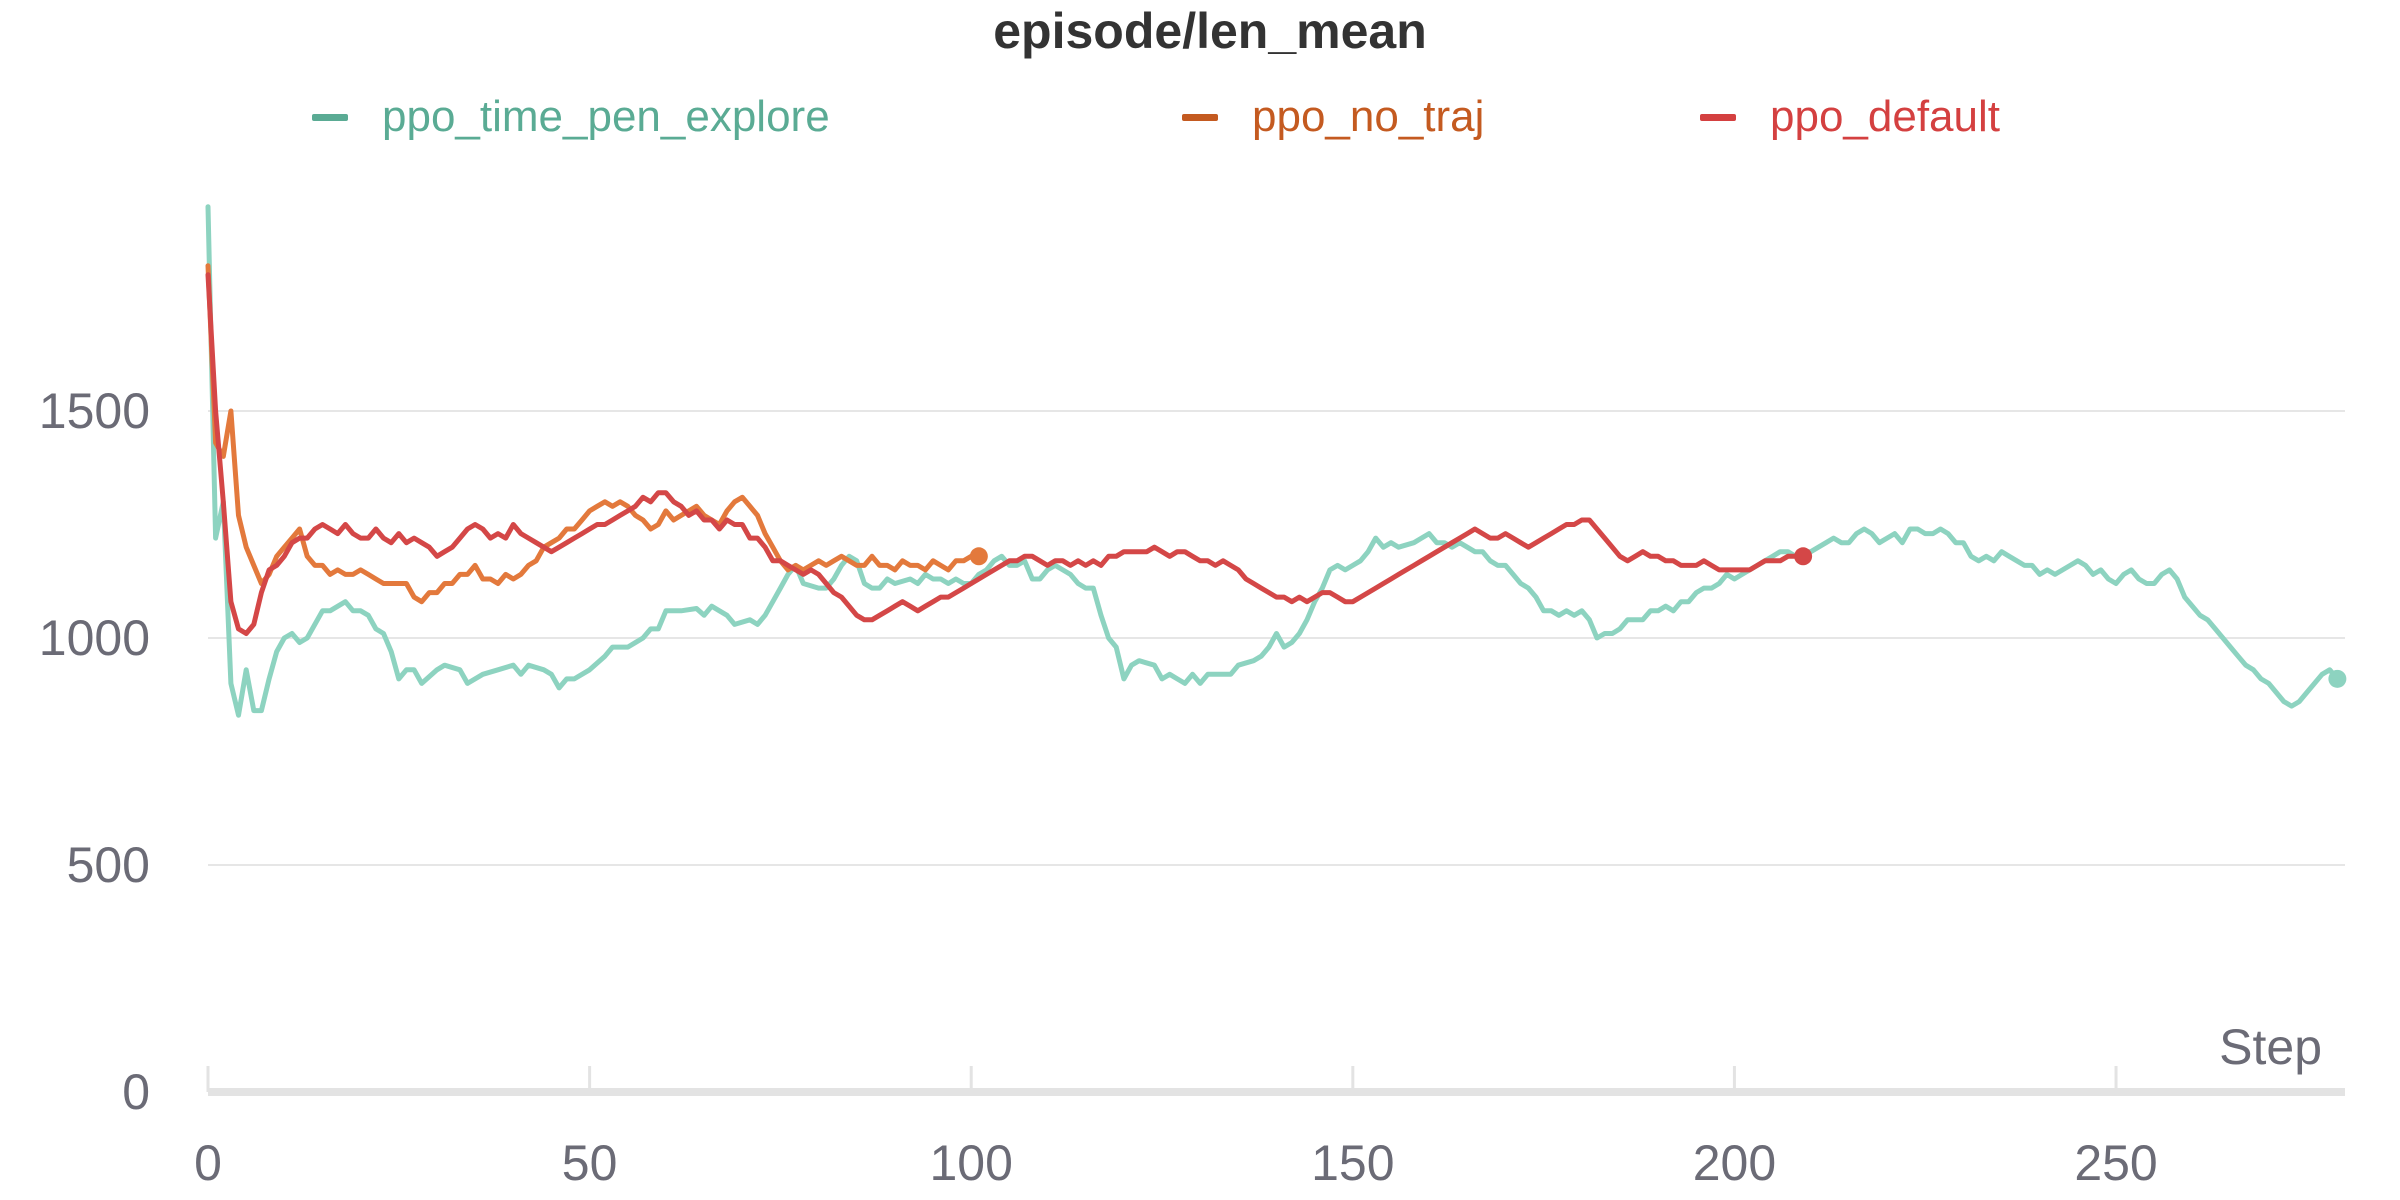  Describe the element at coordinates (1885, 116) in the screenshot. I see `legend-label: ppo_default` at that location.